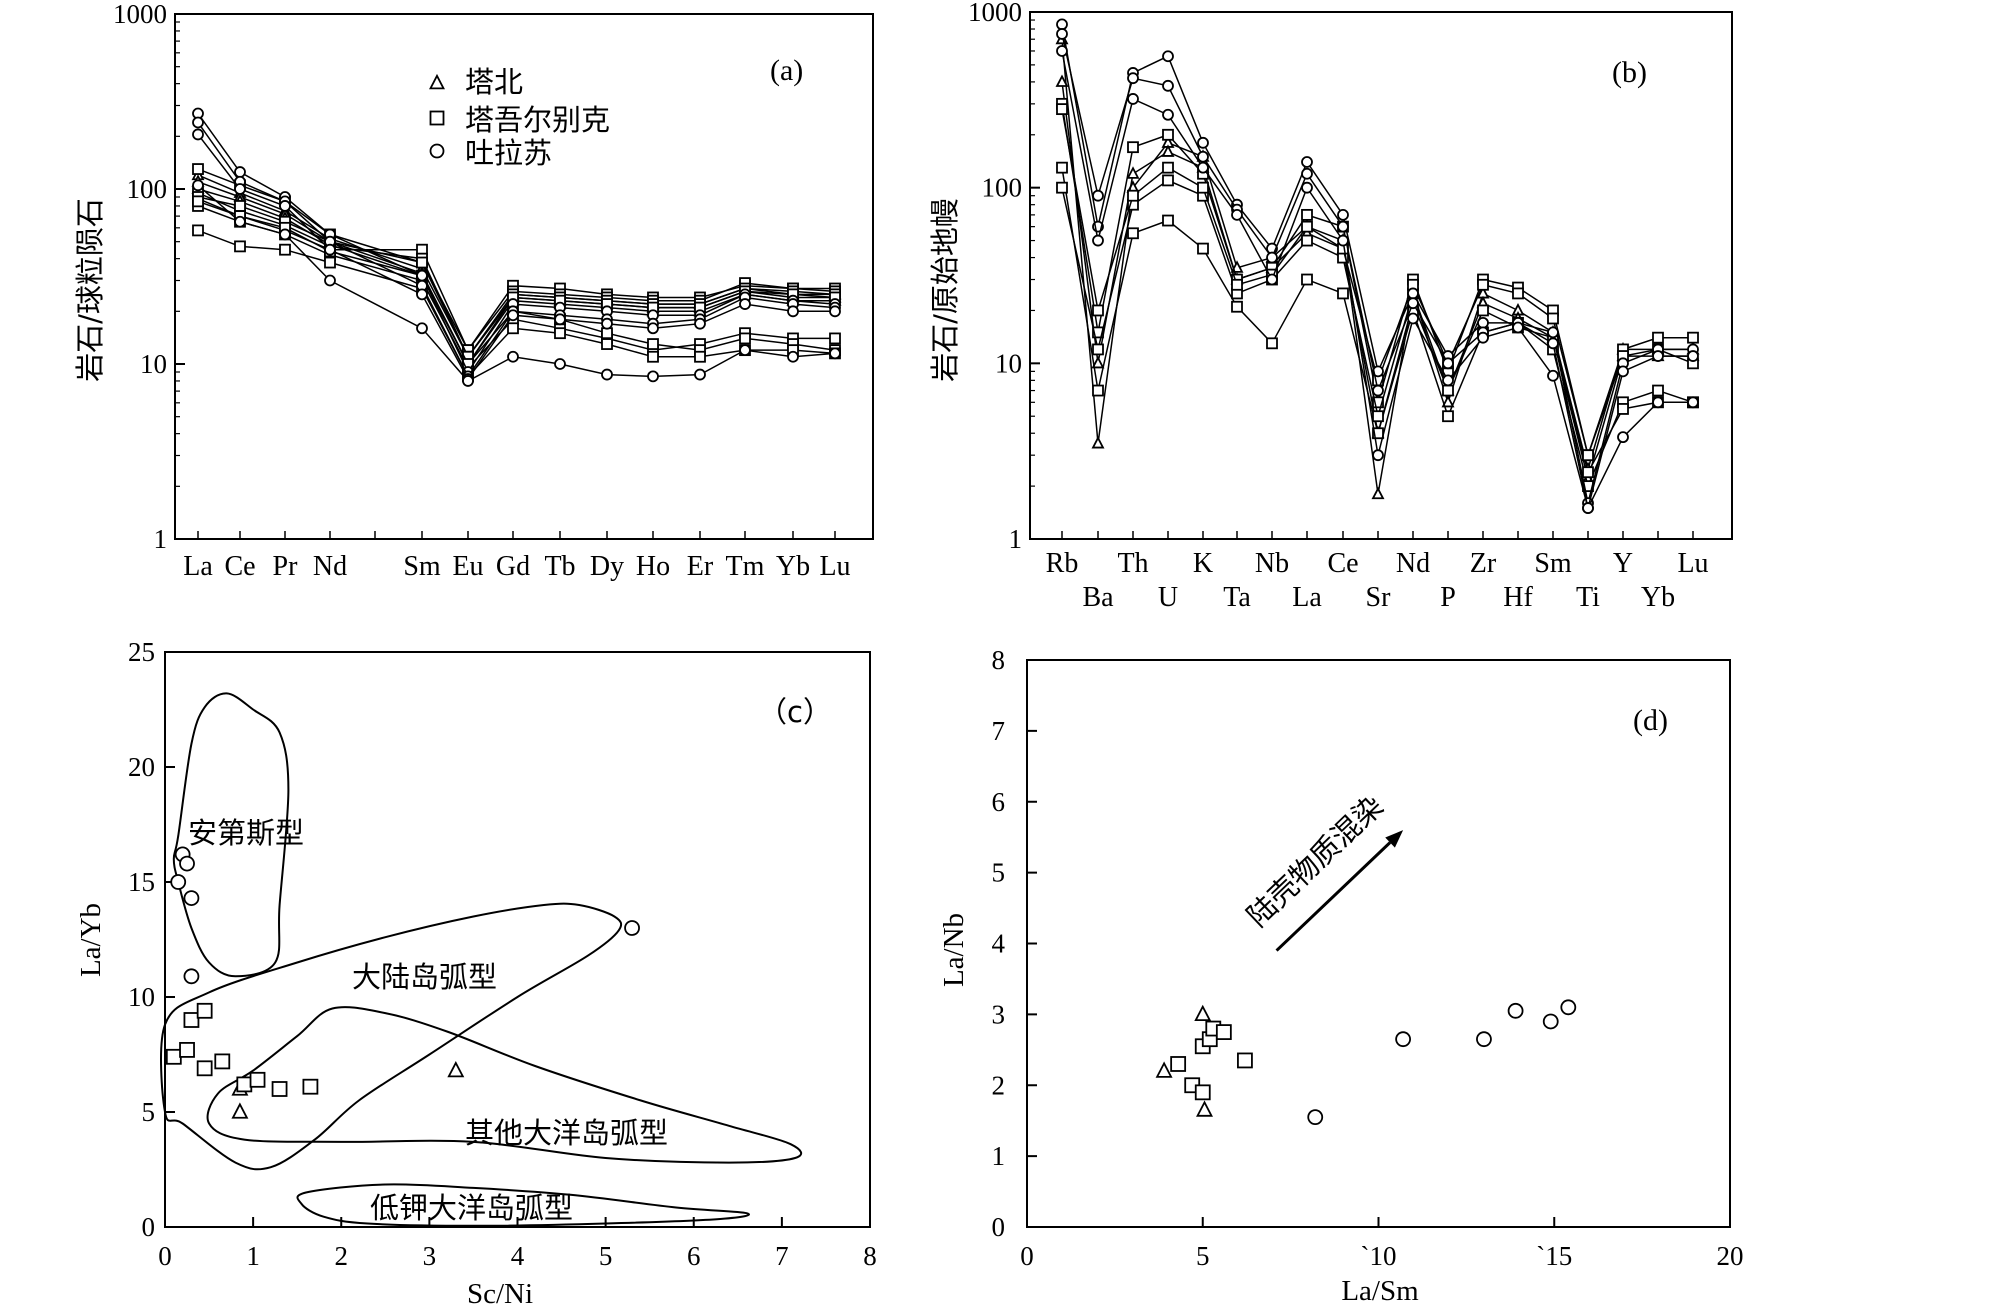 Image resolution: width=2008 pixels, height=1305 pixels. What do you see at coordinates (700, 566) in the screenshot?
I see `x-tick-label: Er` at bounding box center [700, 566].